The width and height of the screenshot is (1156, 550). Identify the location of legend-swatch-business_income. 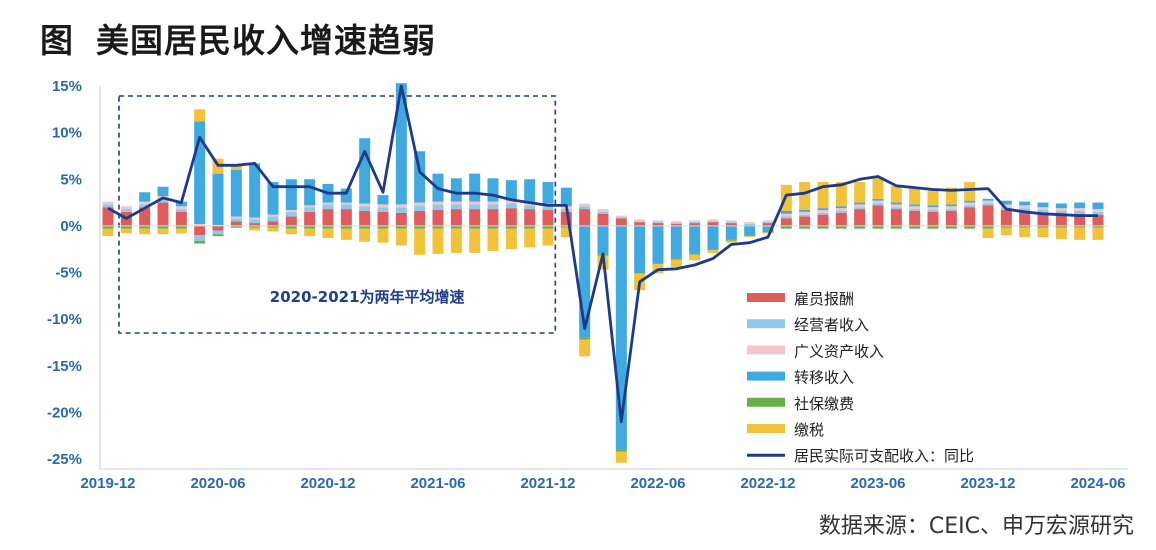
(766, 324).